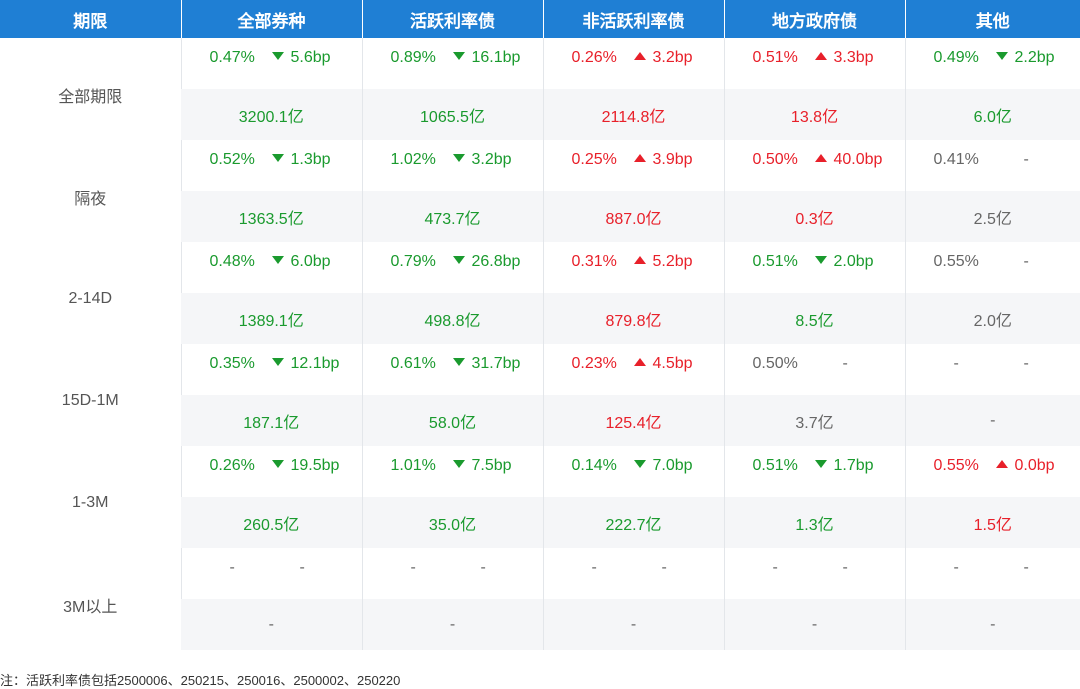 This screenshot has width=1080, height=689. I want to click on volume-cell: 58.0亿, so click(452, 420).